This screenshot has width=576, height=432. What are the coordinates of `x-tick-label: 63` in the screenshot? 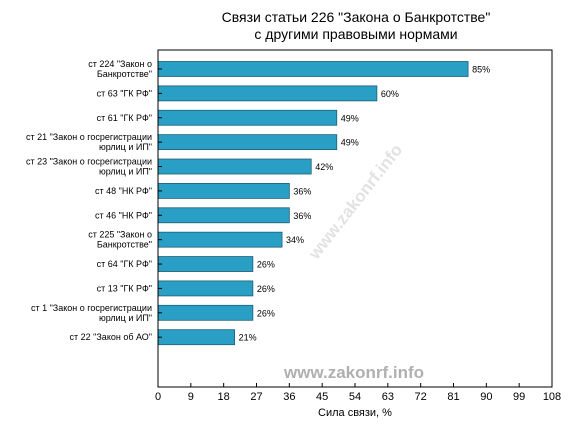 It's located at (388, 397).